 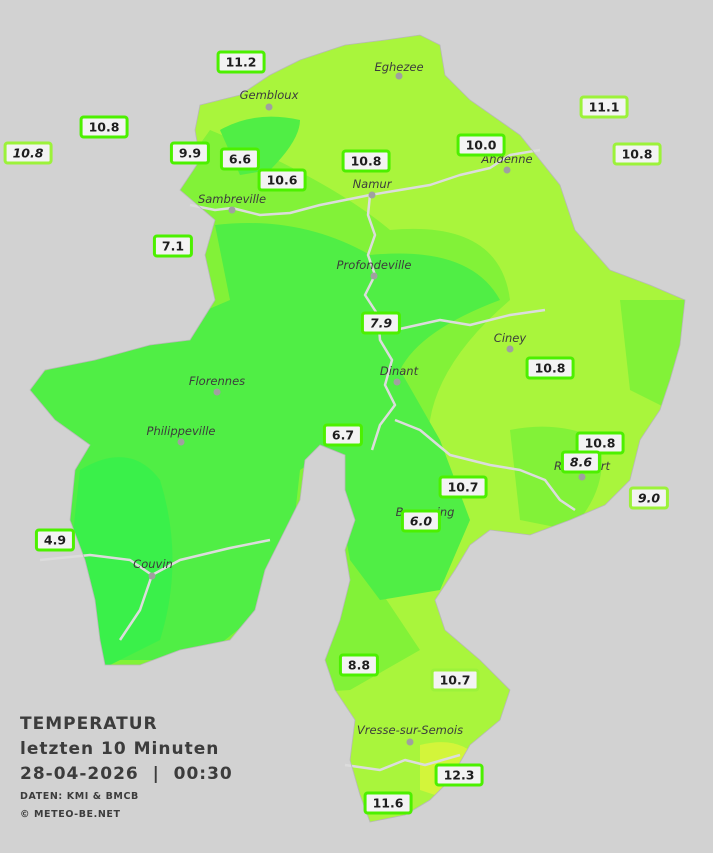 I want to click on station-value-s17: 10.7, so click(x=463, y=487).